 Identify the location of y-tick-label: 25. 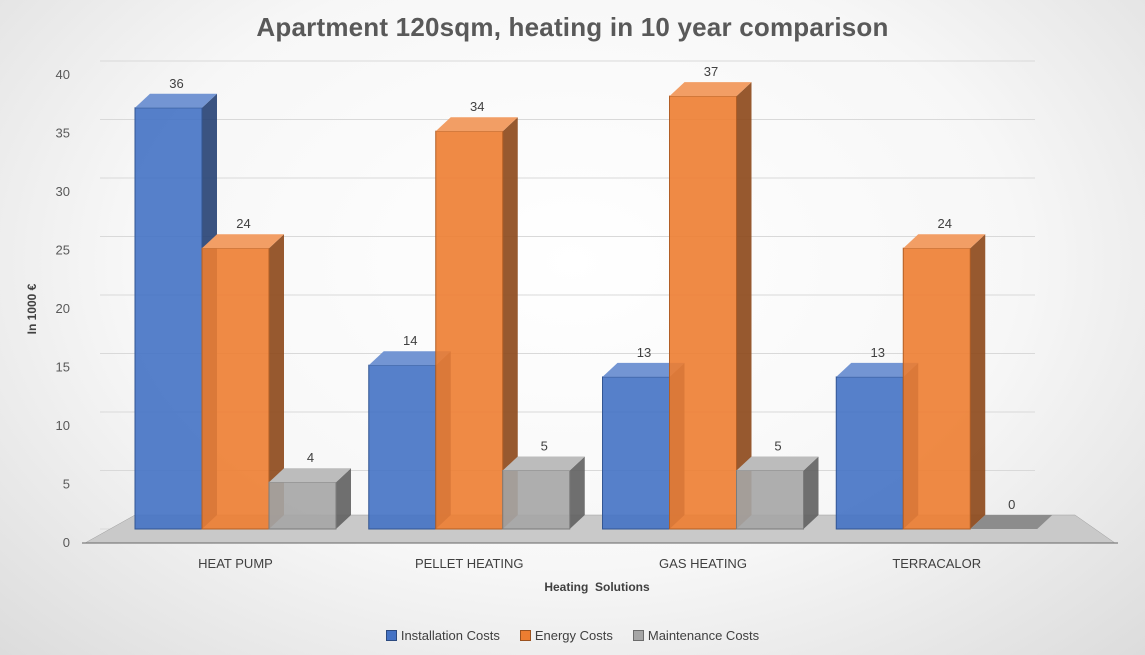
(63, 250).